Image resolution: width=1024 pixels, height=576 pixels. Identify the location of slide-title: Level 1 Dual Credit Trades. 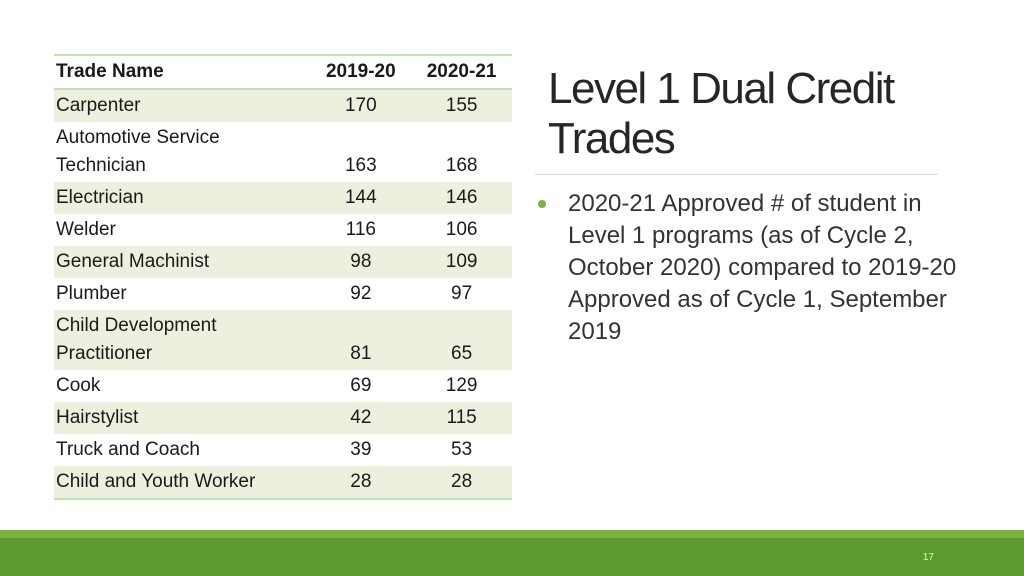
(721, 113).